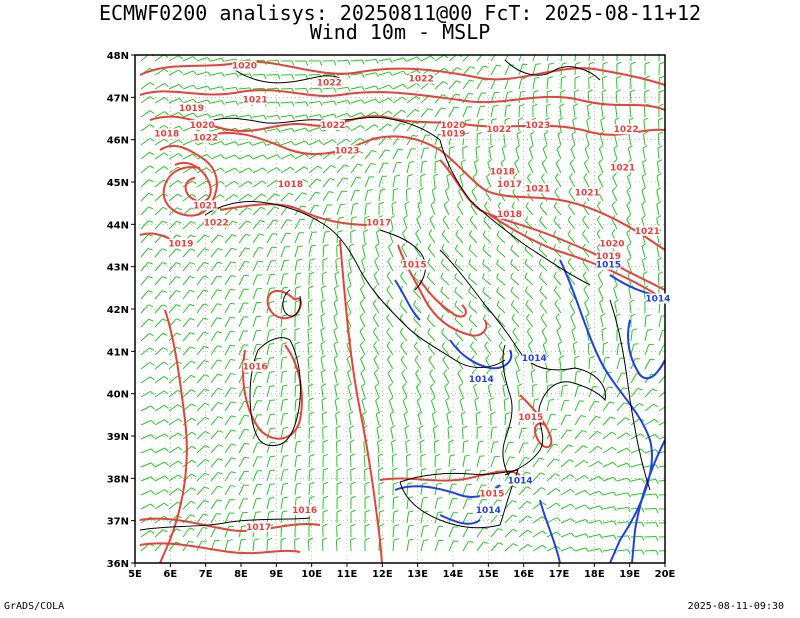  What do you see at coordinates (34, 606) in the screenshot?
I see `software-credit: GrADS/COLA` at bounding box center [34, 606].